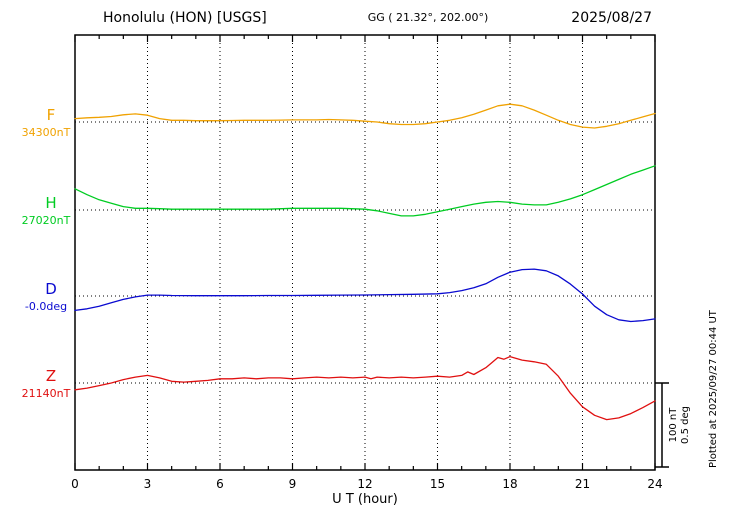 The height and width of the screenshot is (520, 730). I want to click on trace-letter-Z: Z, so click(51, 376).